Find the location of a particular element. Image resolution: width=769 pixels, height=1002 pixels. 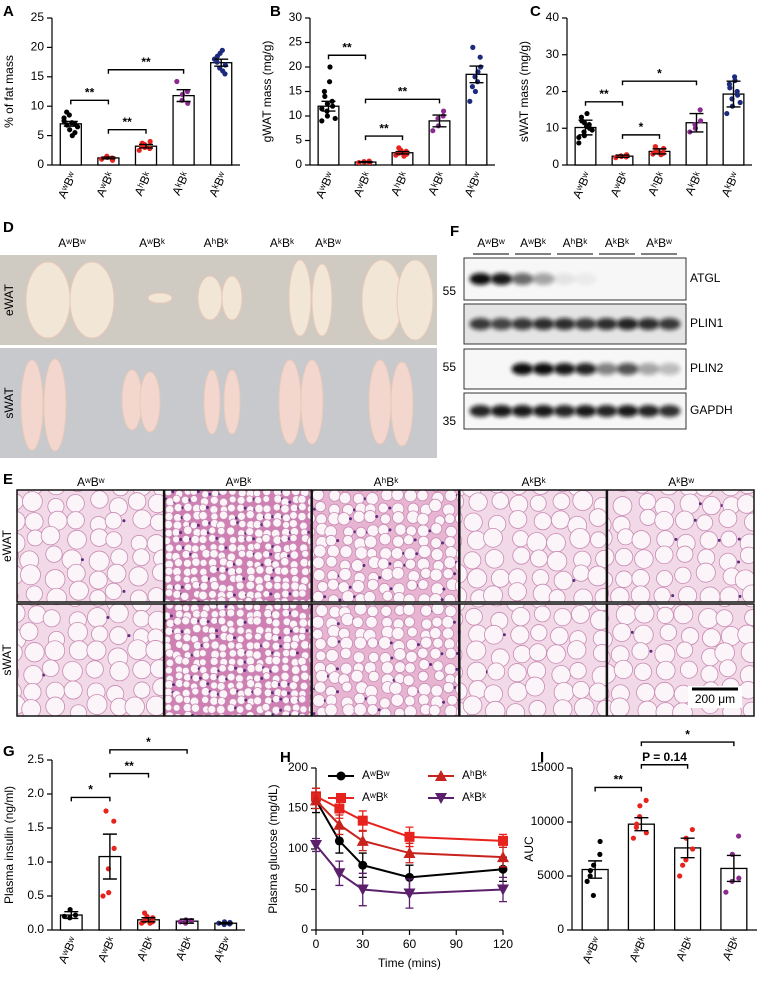

error-bar is located at coordinates (109, 856).